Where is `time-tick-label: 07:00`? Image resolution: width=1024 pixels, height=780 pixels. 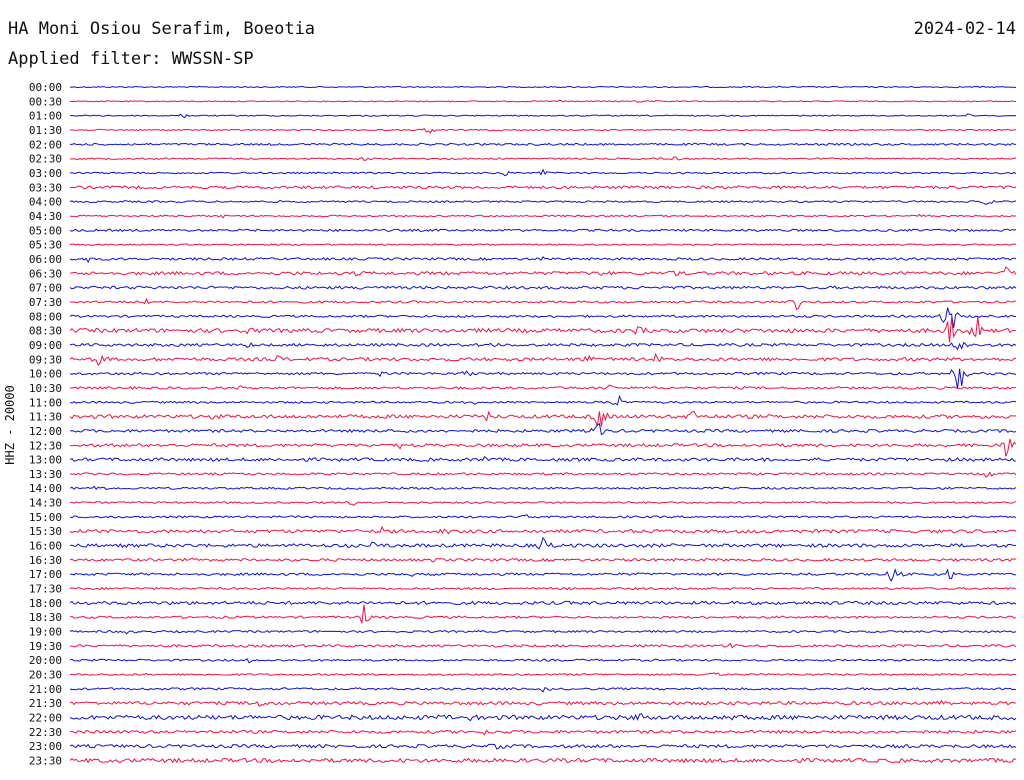 time-tick-label: 07:00 is located at coordinates (45, 288).